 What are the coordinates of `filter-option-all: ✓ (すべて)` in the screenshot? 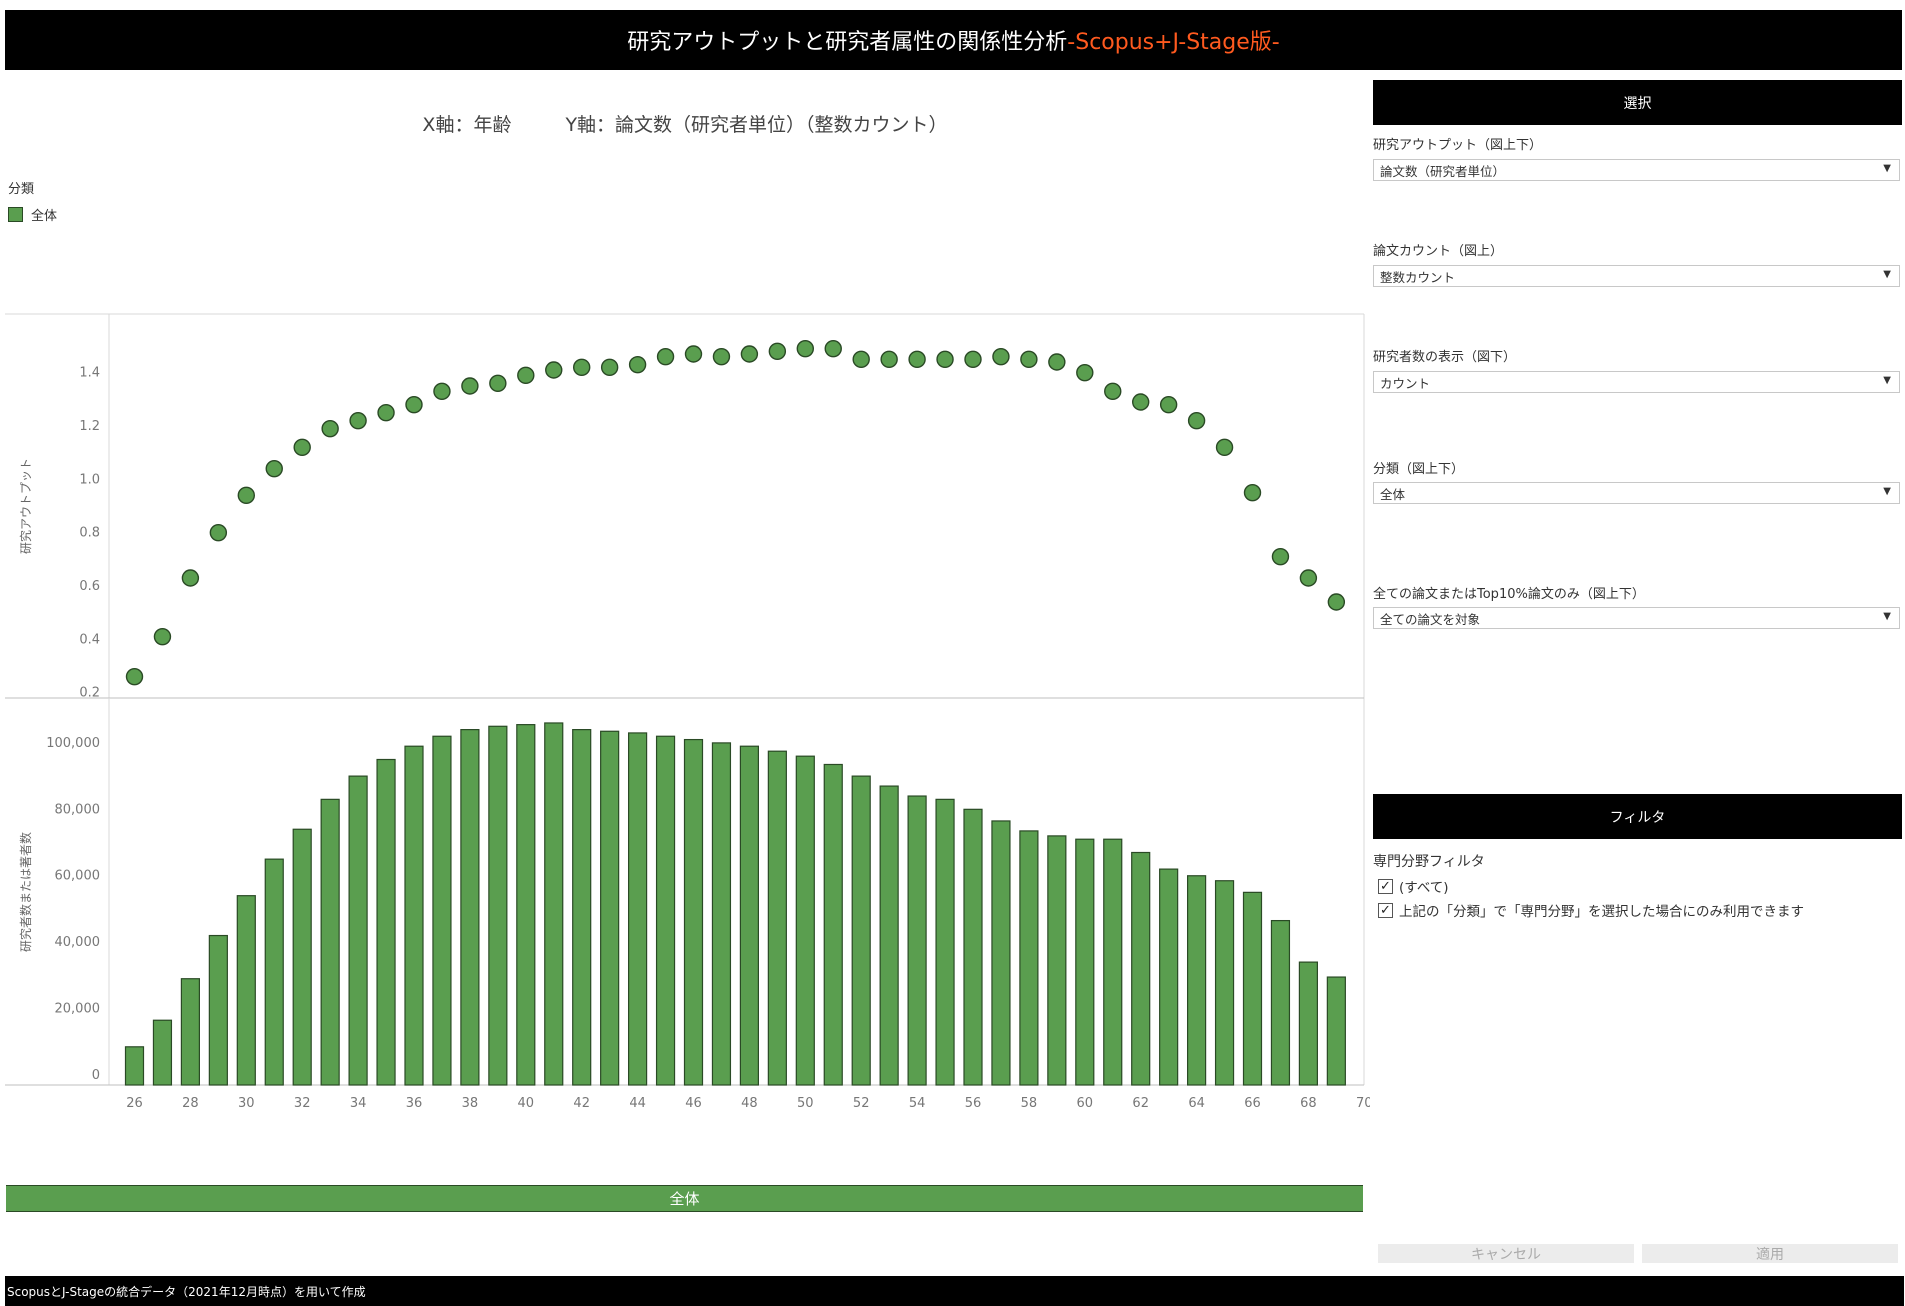 It's located at (1413, 886).